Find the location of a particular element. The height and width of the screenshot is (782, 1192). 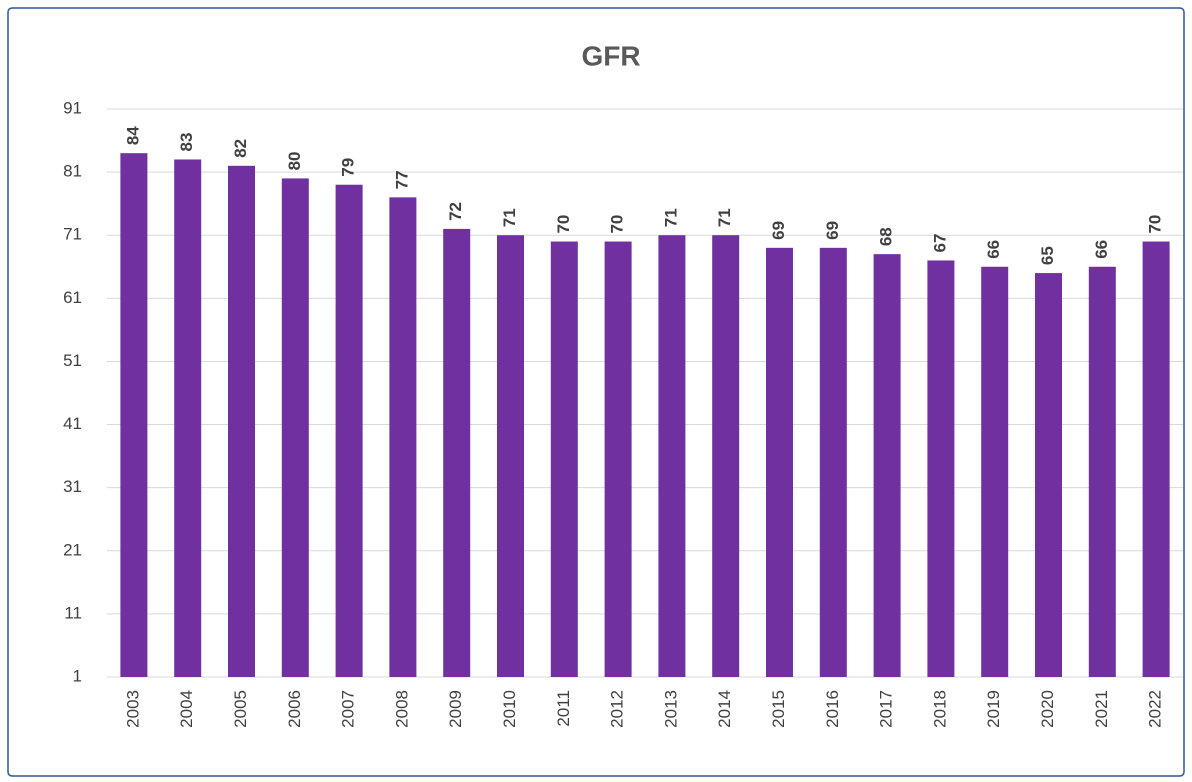

x-tick-label: 2016 is located at coordinates (832, 709).